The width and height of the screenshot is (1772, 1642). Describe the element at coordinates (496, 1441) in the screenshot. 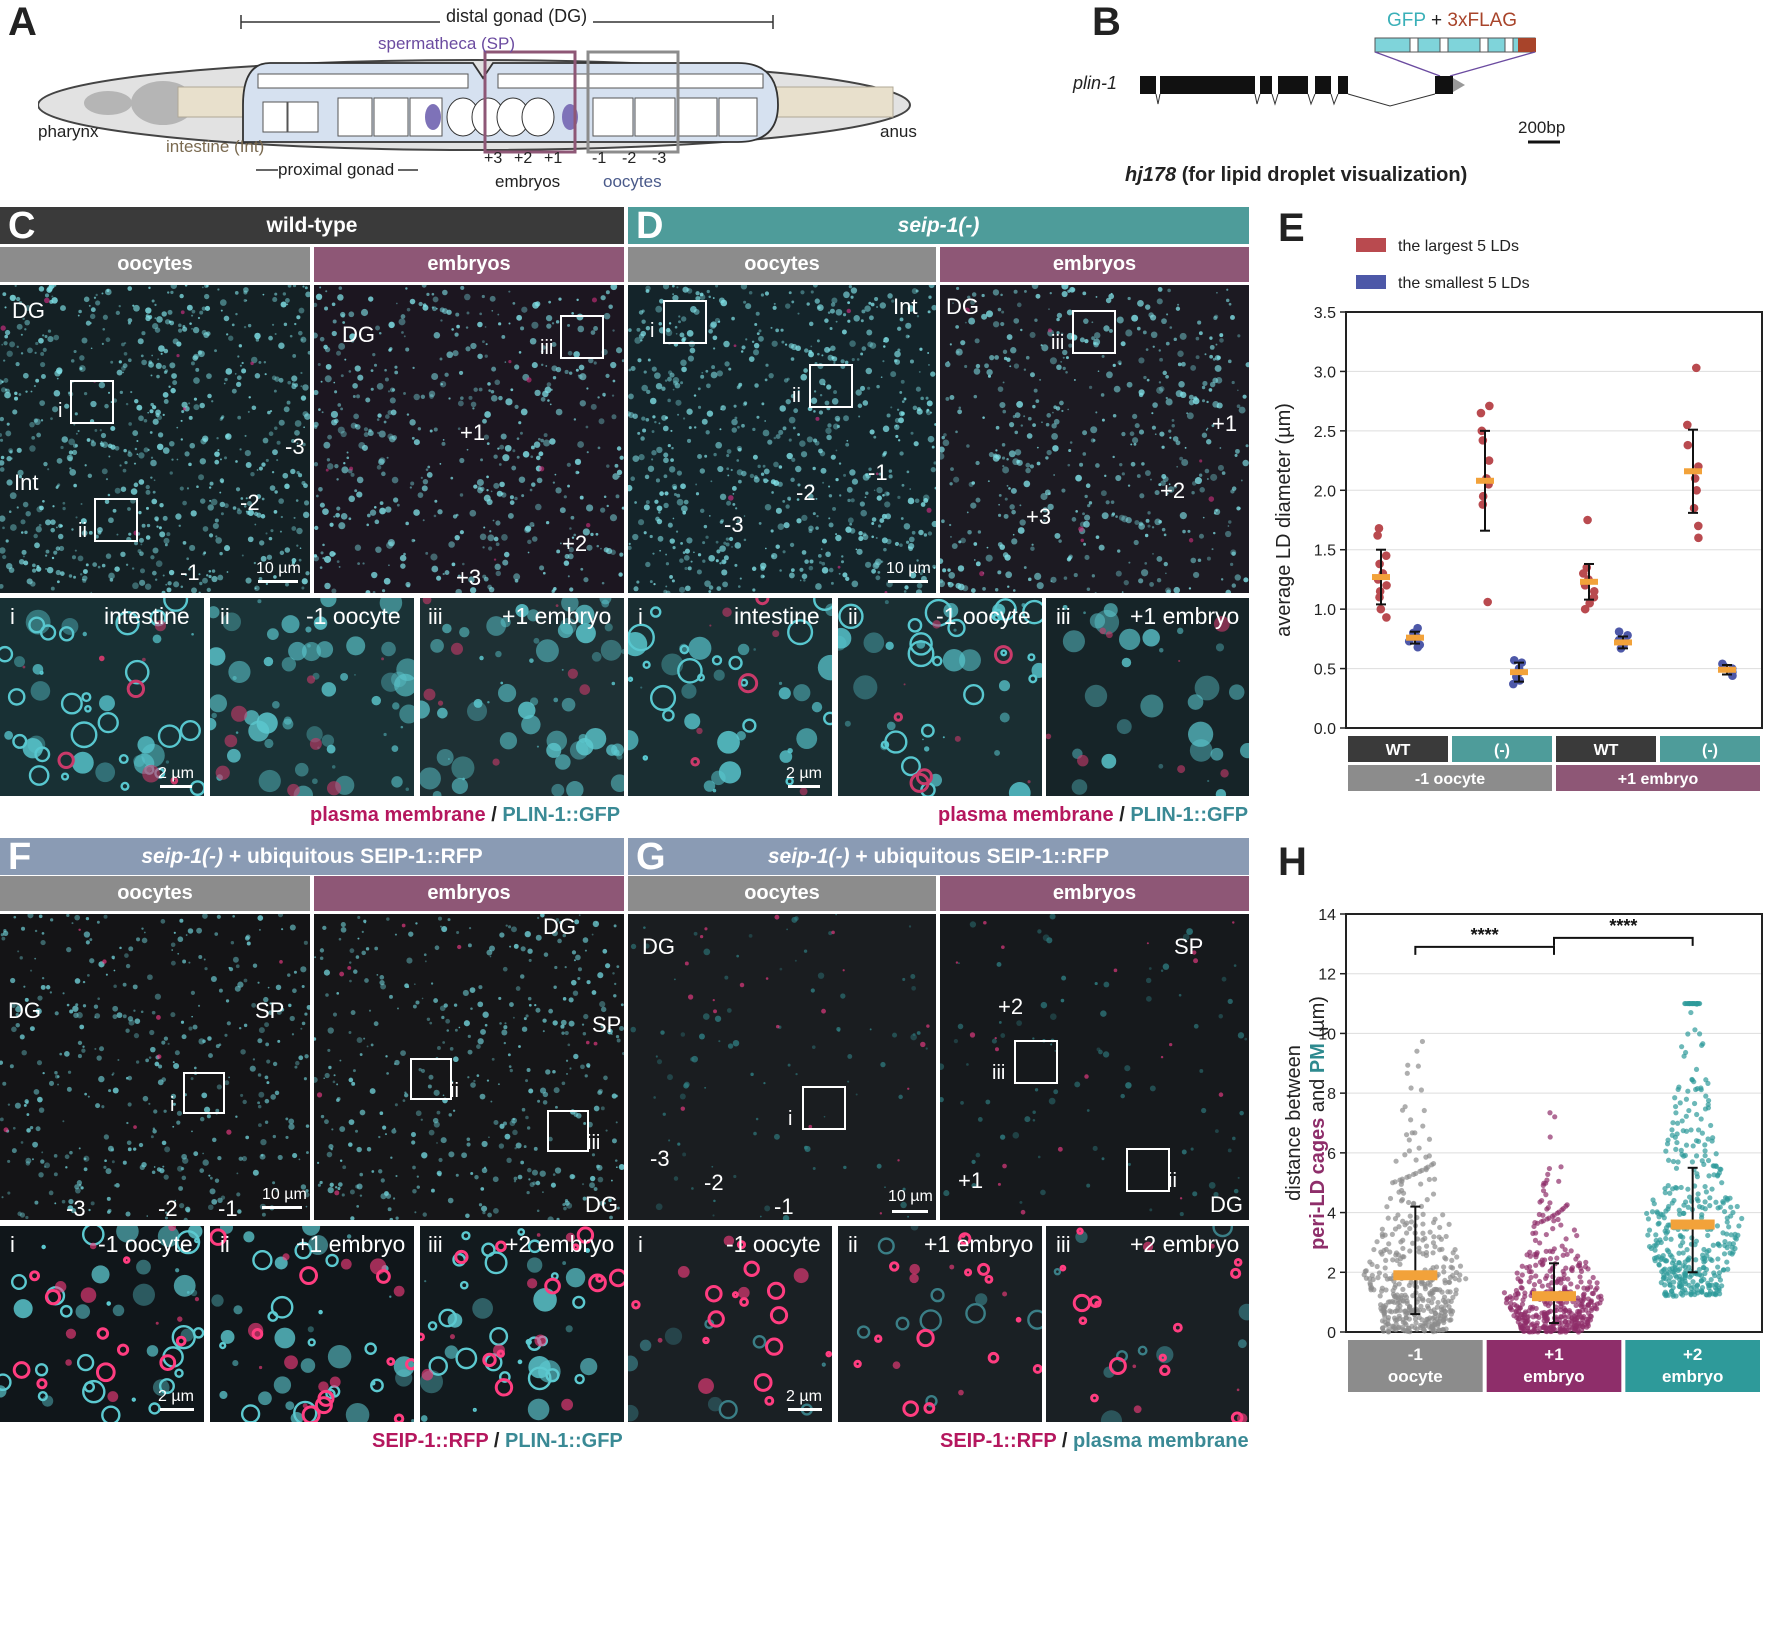

I see `footer-slash: /` at that location.